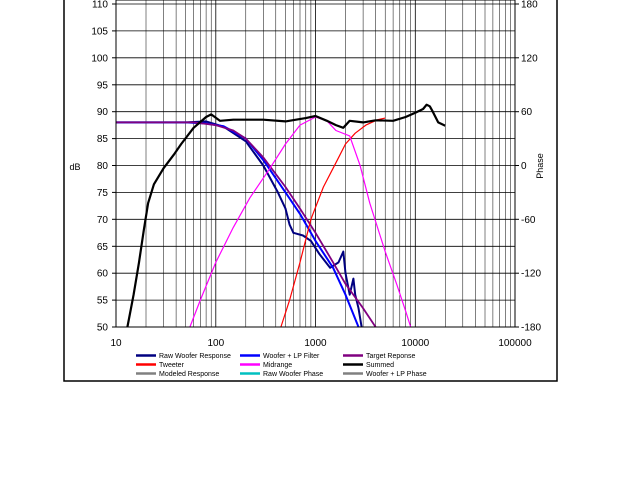 This screenshot has width=618, height=477. What do you see at coordinates (103, 220) in the screenshot?
I see `y-left-tick-label: 70` at bounding box center [103, 220].